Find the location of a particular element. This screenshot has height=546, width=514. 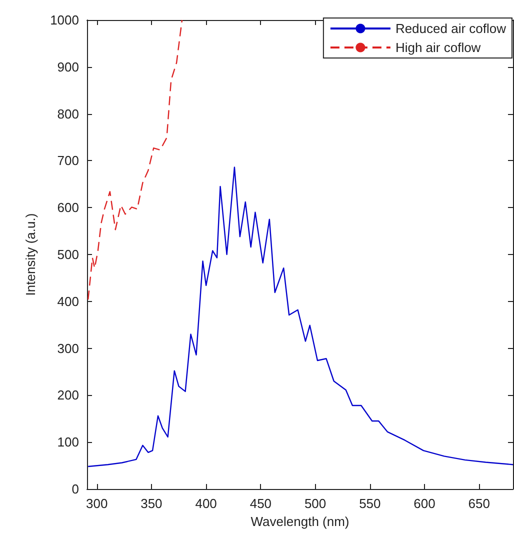

y-tick-label: 100 is located at coordinates (68, 442).